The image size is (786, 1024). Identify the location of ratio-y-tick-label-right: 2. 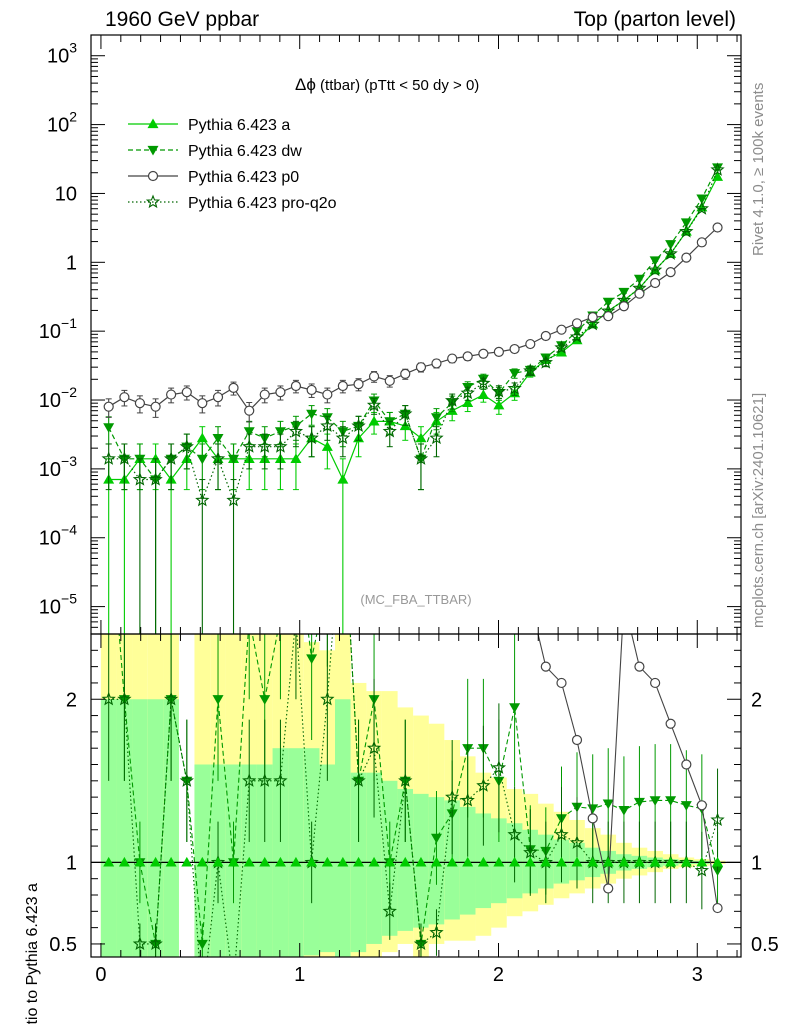
(756, 700).